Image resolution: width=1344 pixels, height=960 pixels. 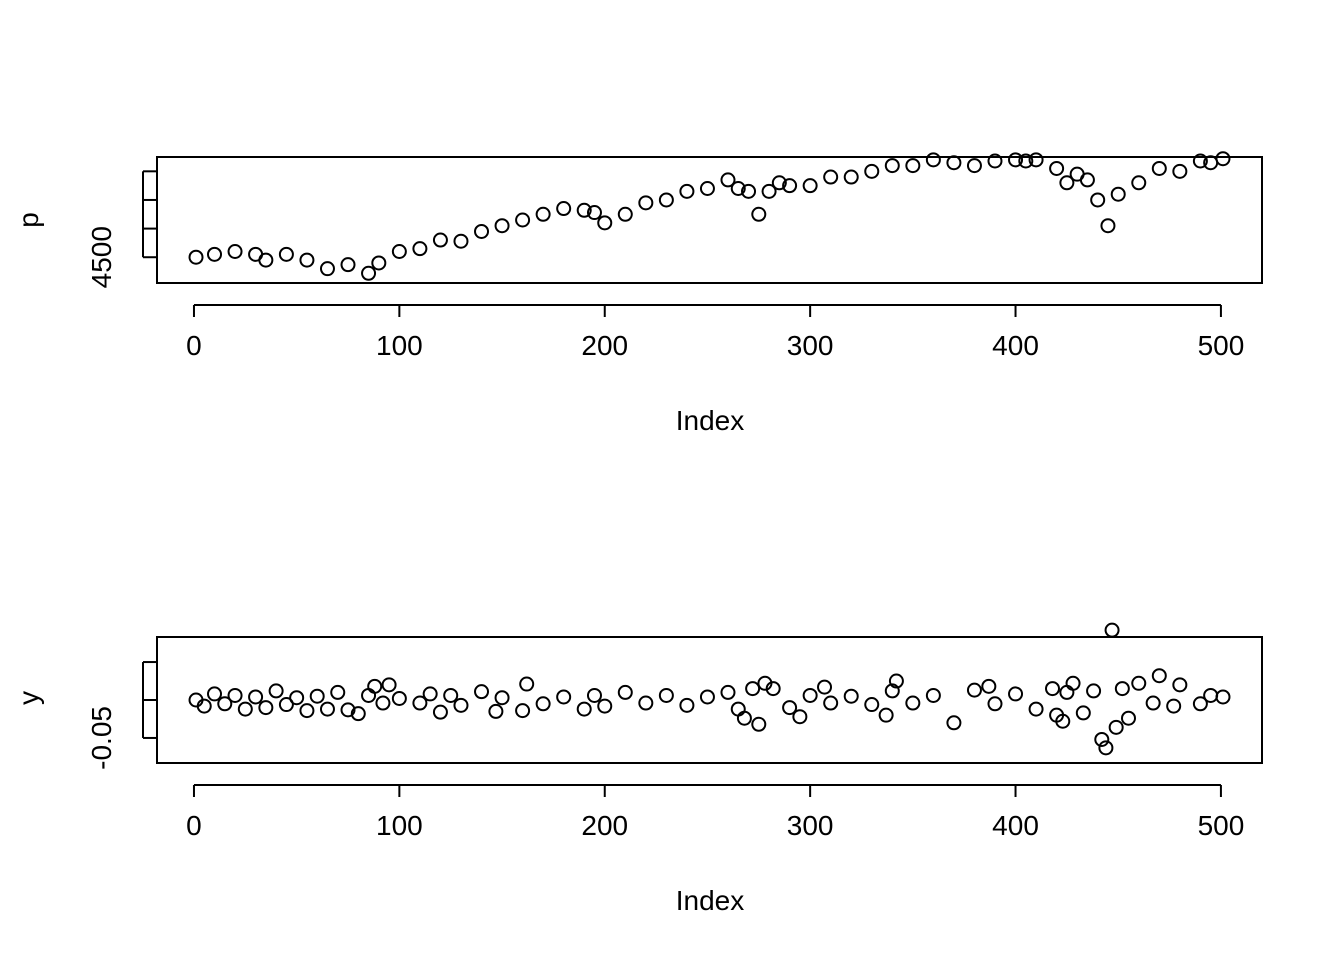 What do you see at coordinates (715, 332) in the screenshot?
I see `x-axis: 0 100 200 300 400 500` at bounding box center [715, 332].